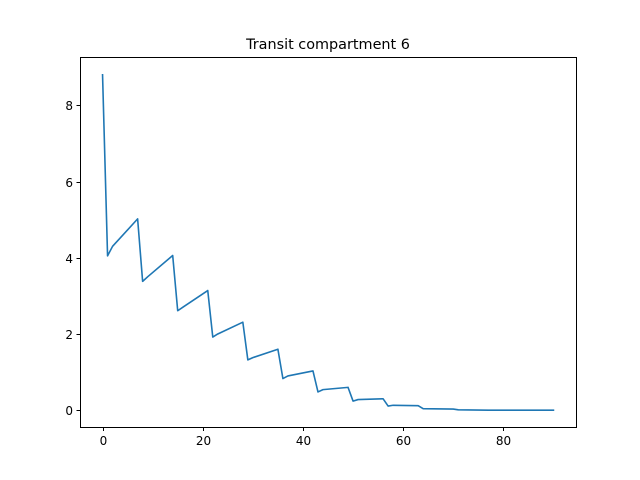 The height and width of the screenshot is (480, 640). I want to click on y-tick-label: 8, so click(69, 106).